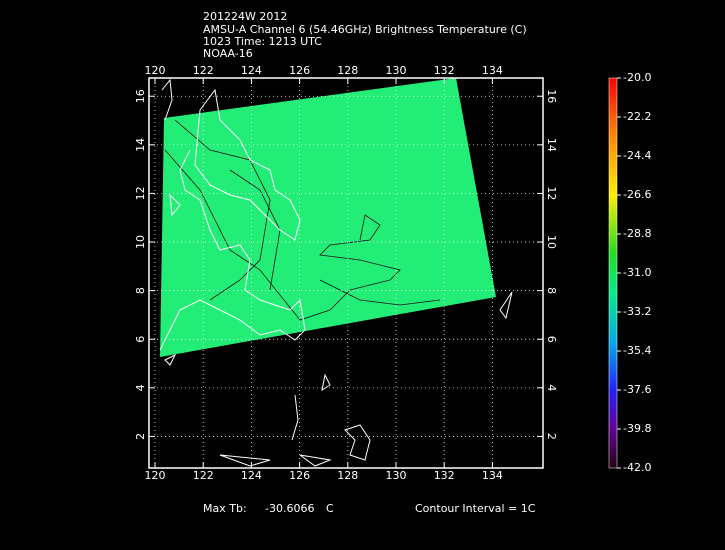  What do you see at coordinates (225, 508) in the screenshot?
I see `footer-label: Max Tb:` at bounding box center [225, 508].